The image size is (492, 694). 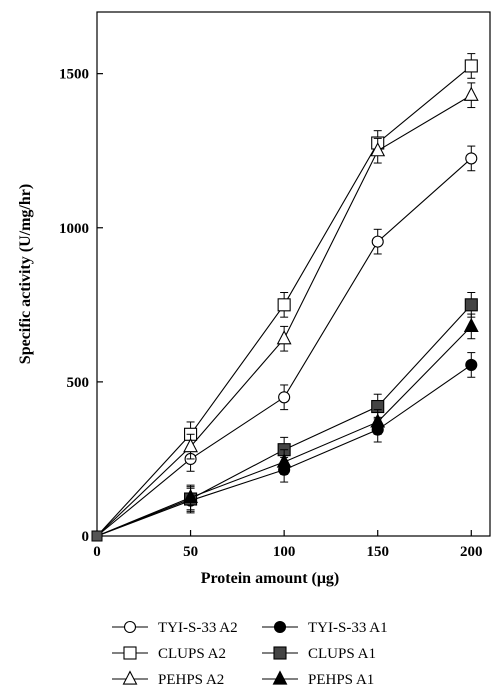 What do you see at coordinates (341, 680) in the screenshot?
I see `legend-label: PEHPS A1` at bounding box center [341, 680].